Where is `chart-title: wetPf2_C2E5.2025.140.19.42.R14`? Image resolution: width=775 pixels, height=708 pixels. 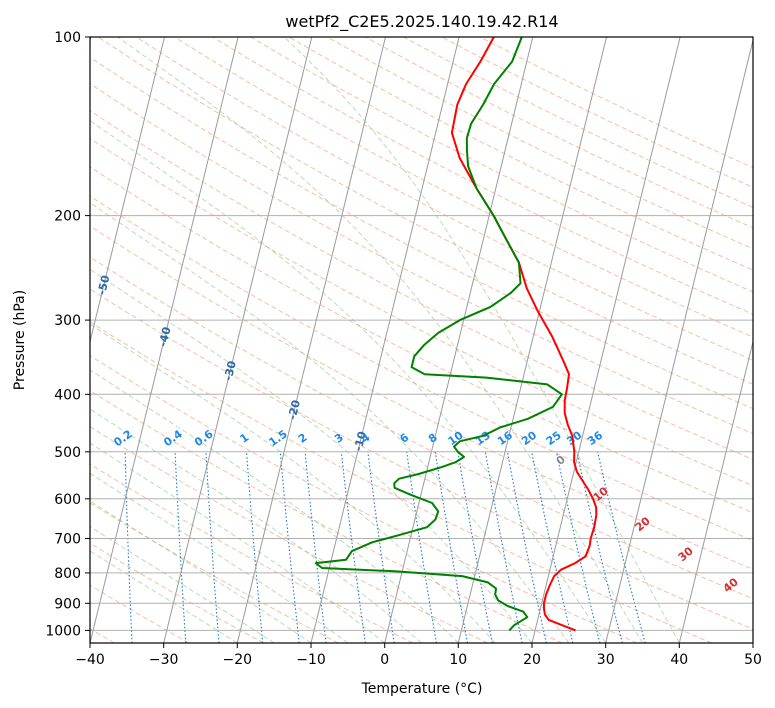
chart-title: wetPf2_C2E5.2025.140.19.42.R14 is located at coordinates (421, 22).